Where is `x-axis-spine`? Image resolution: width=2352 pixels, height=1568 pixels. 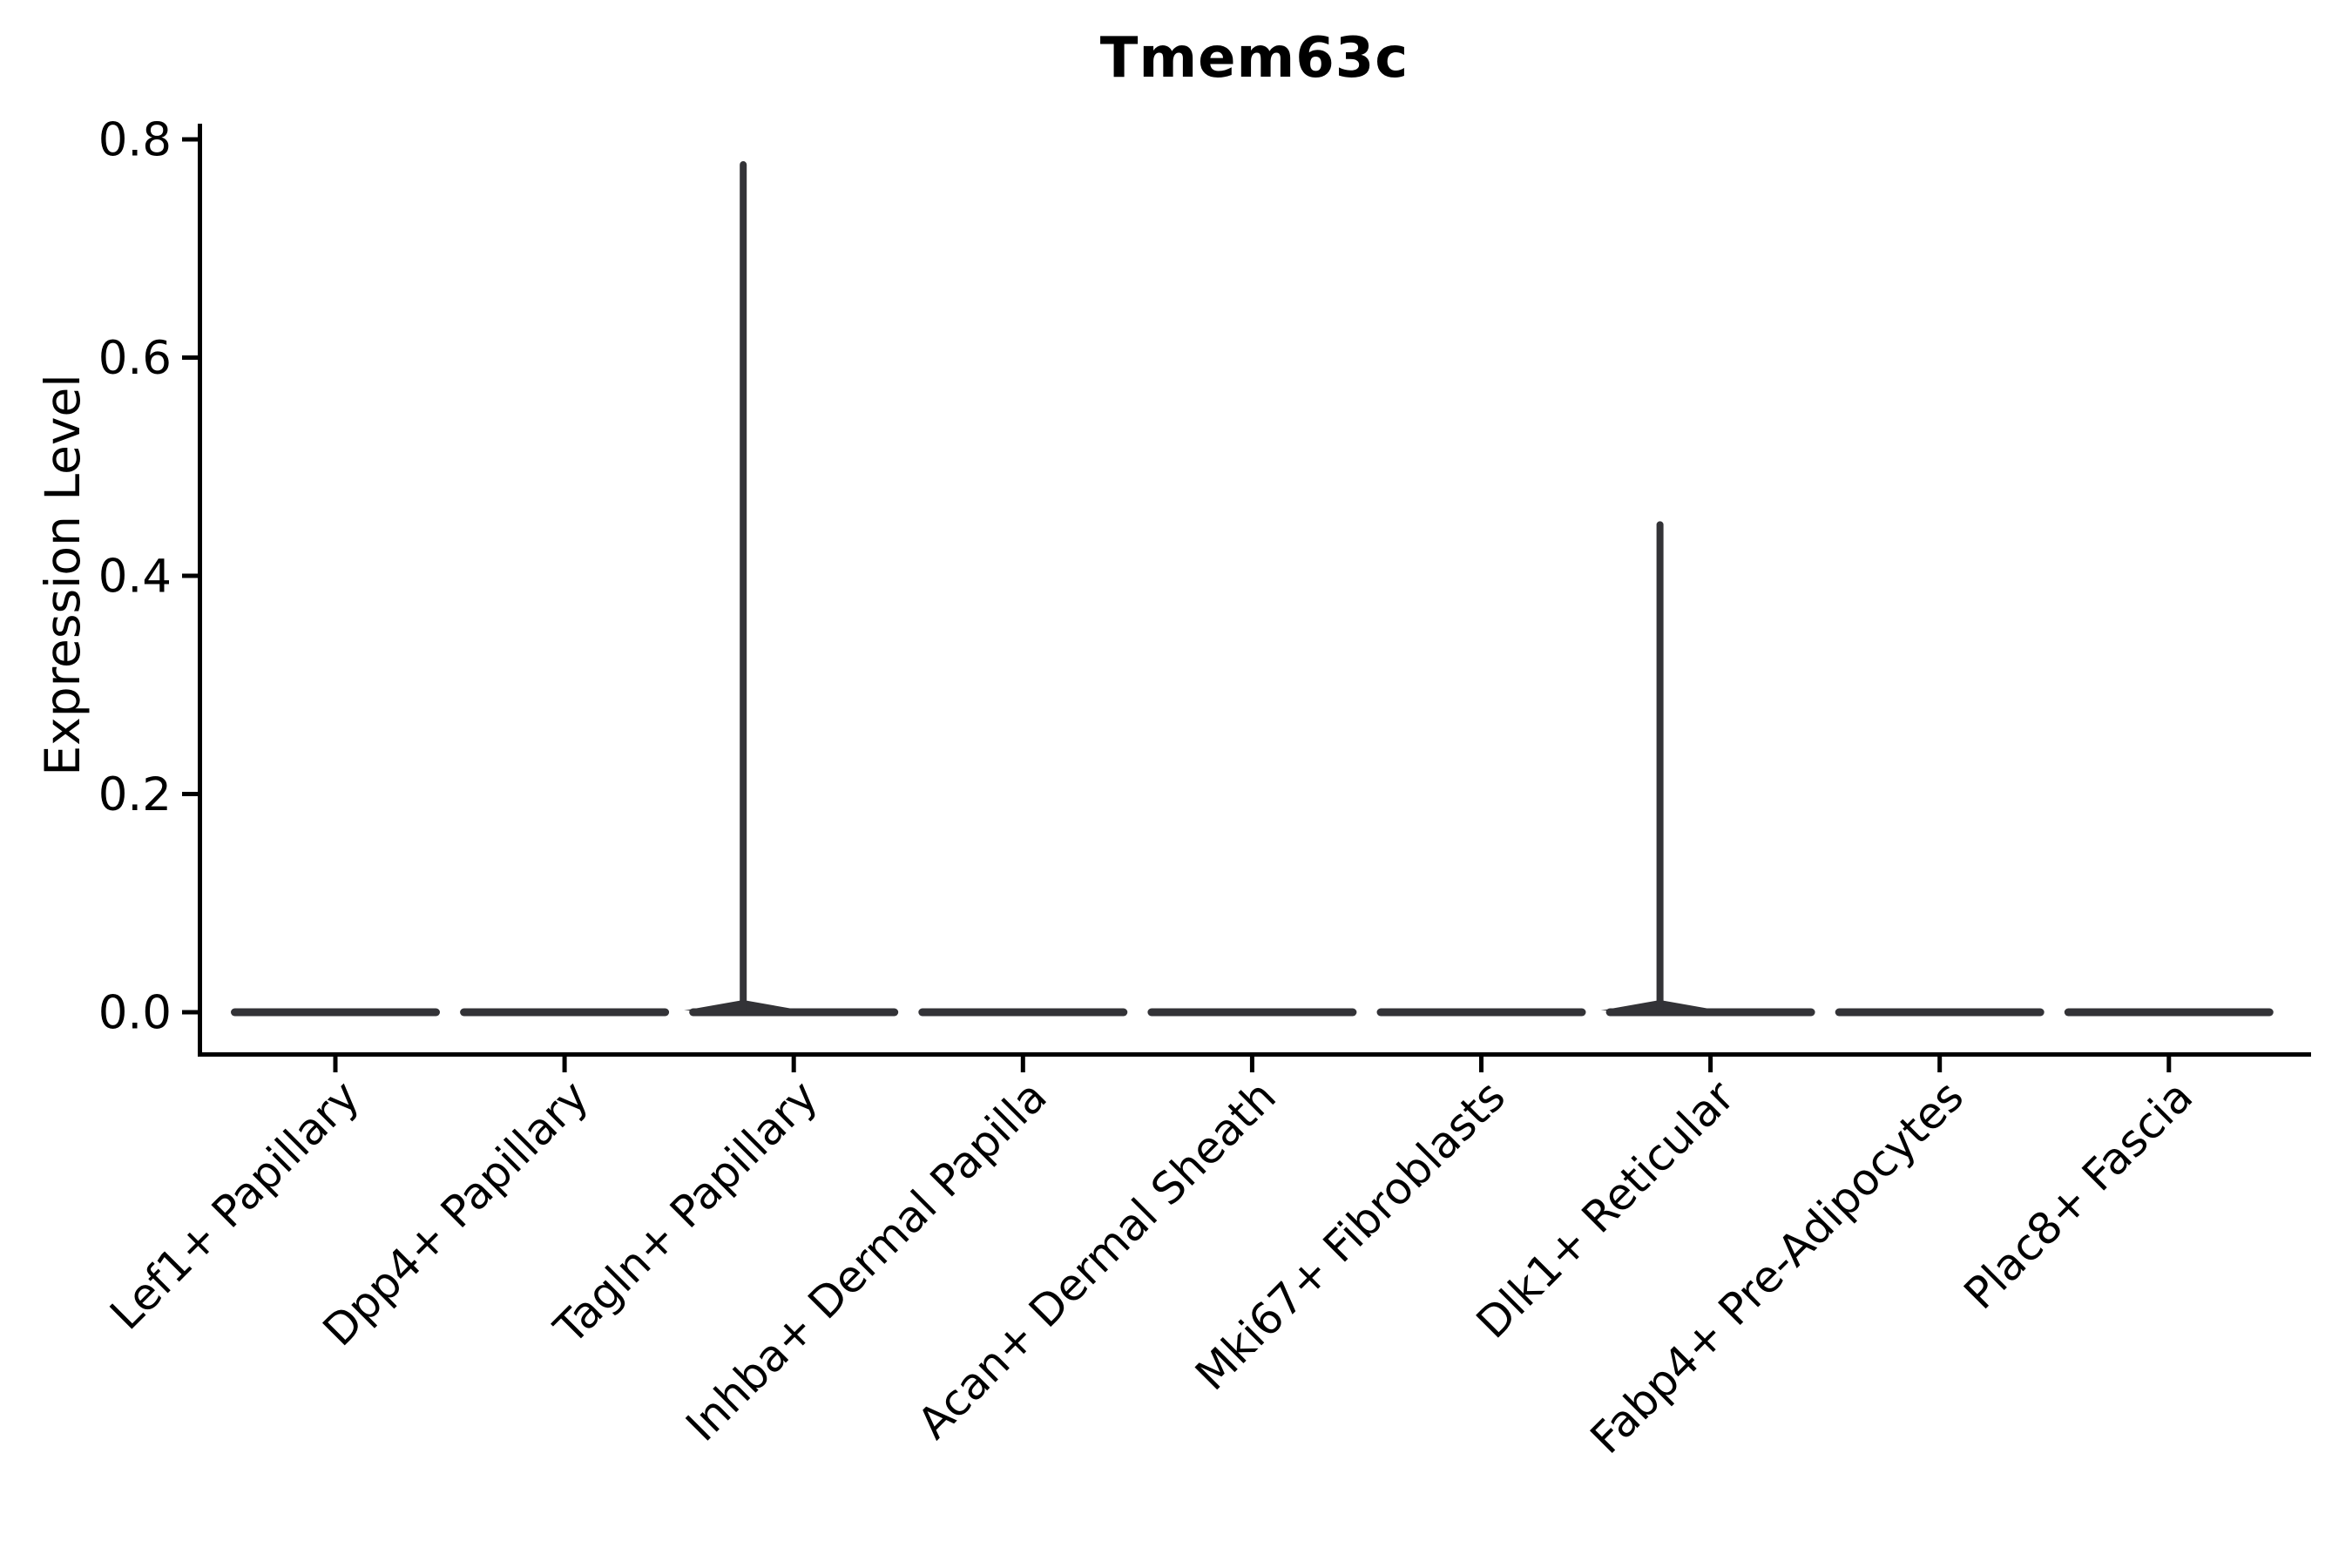 x-axis-spine is located at coordinates (1254, 1054).